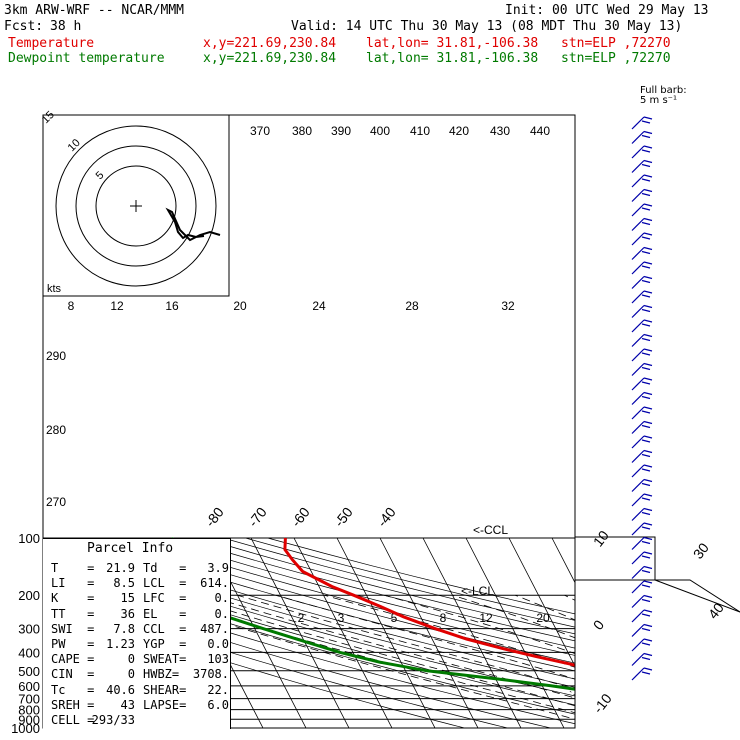 This screenshot has width=740, height=740. Describe the element at coordinates (165, 644) in the screenshot. I see `parcel-info-cell: YGP =` at that location.